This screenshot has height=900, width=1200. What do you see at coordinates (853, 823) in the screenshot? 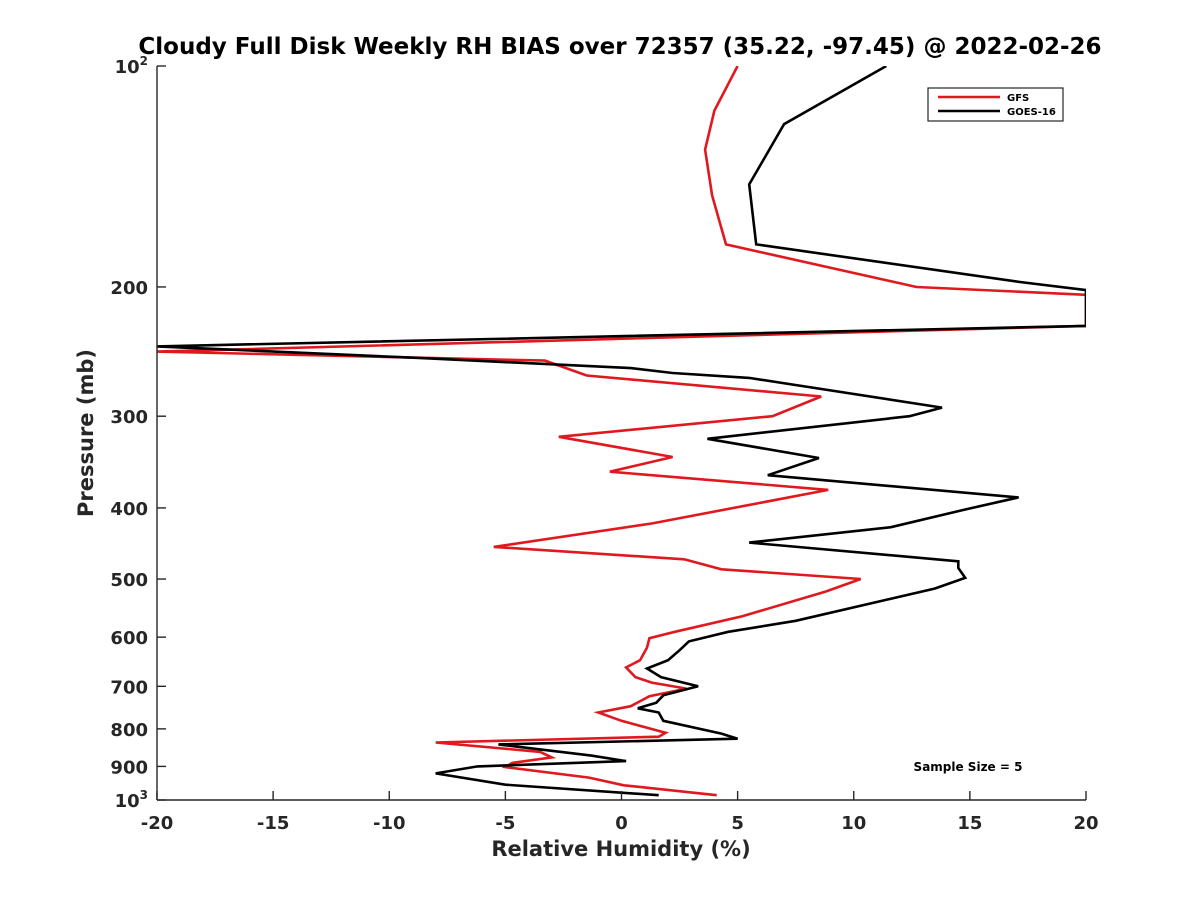
I see `x-tick-label: 10` at bounding box center [853, 823].